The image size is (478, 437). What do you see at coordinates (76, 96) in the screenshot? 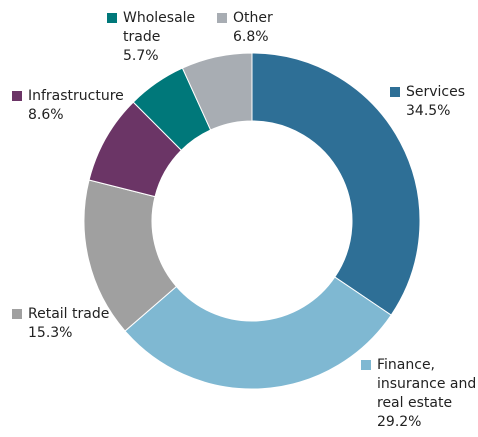
I see `category-name: Infrastructure` at bounding box center [76, 96].